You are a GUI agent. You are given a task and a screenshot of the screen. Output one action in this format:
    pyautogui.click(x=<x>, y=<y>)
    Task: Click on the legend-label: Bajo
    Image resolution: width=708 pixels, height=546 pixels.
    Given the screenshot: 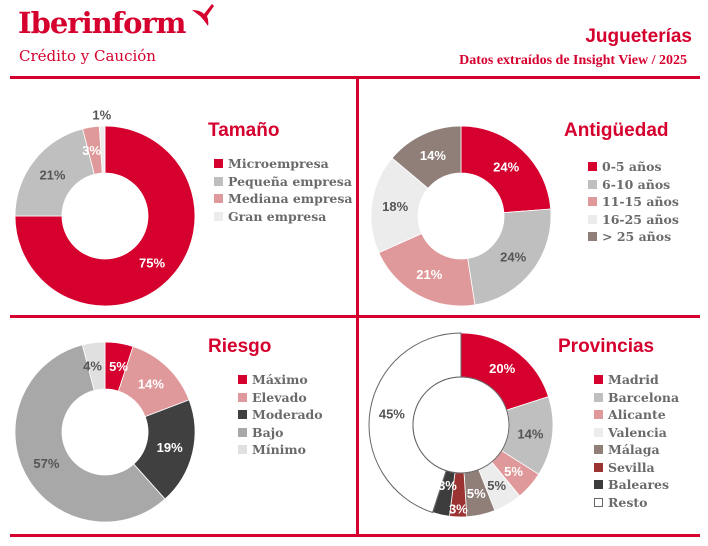 What is the action you would take?
    pyautogui.click(x=268, y=432)
    